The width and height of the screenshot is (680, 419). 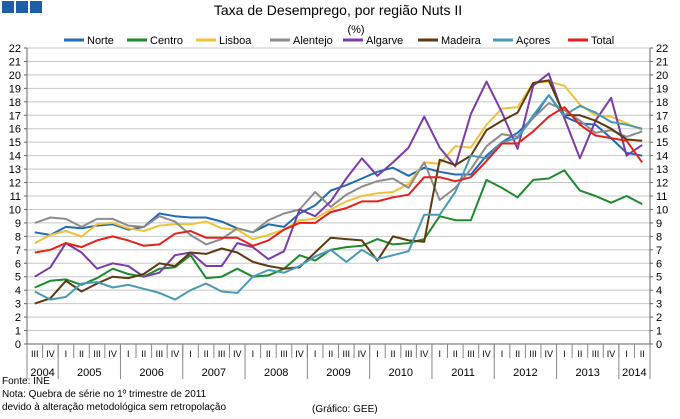 I want to click on quarter-label-10: I, so click(x=190, y=354).